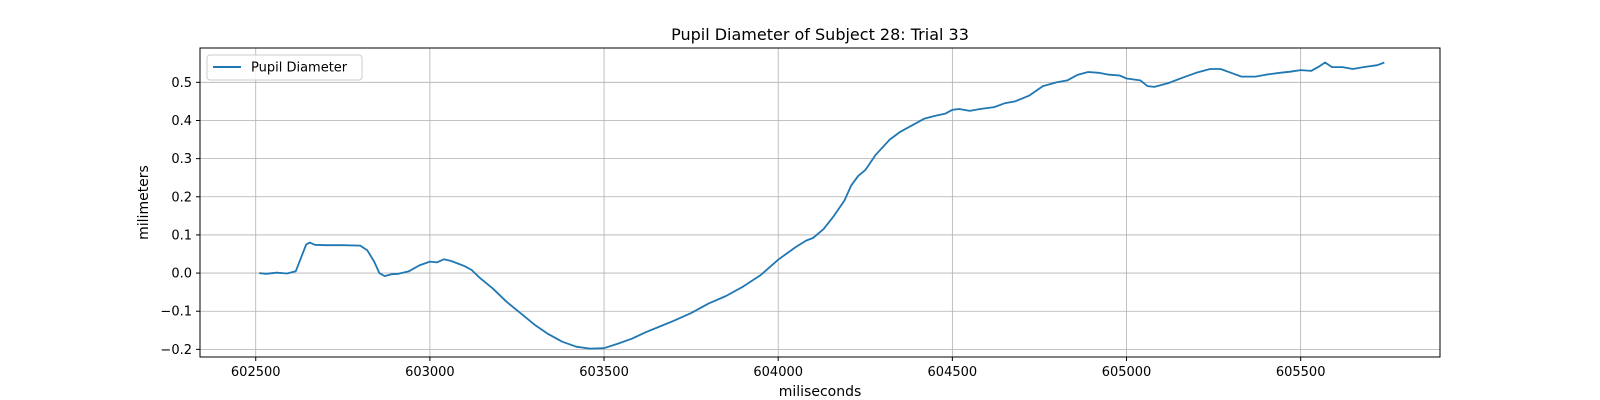 This screenshot has width=1600, height=400. What do you see at coordinates (299, 68) in the screenshot?
I see `legend-label-pupil-diameter: Pupil Diameter` at bounding box center [299, 68].